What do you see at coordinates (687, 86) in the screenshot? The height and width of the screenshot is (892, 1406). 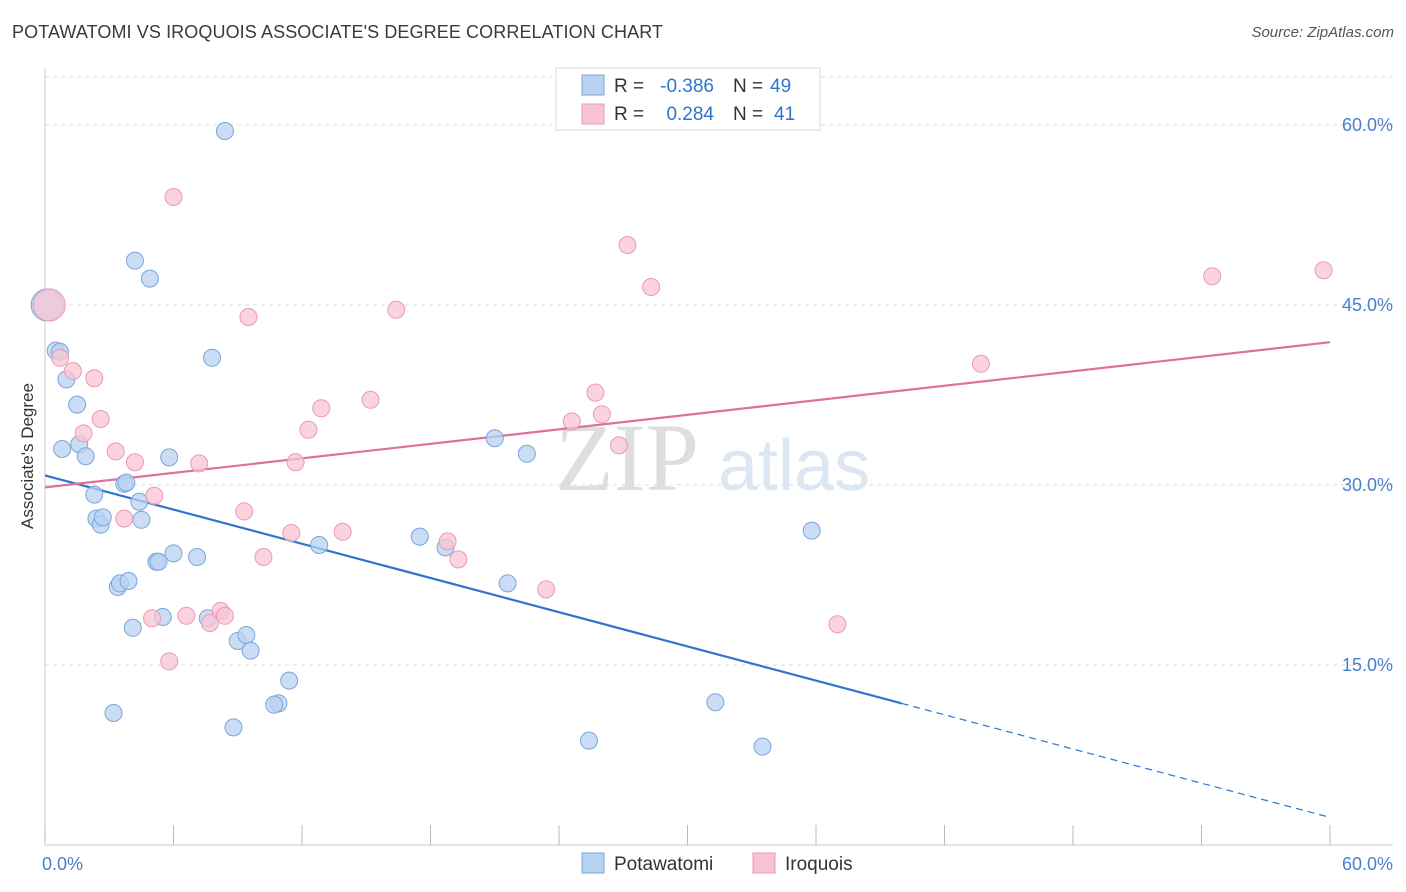 I see `legend-r-value-1: -0.386` at bounding box center [687, 86].